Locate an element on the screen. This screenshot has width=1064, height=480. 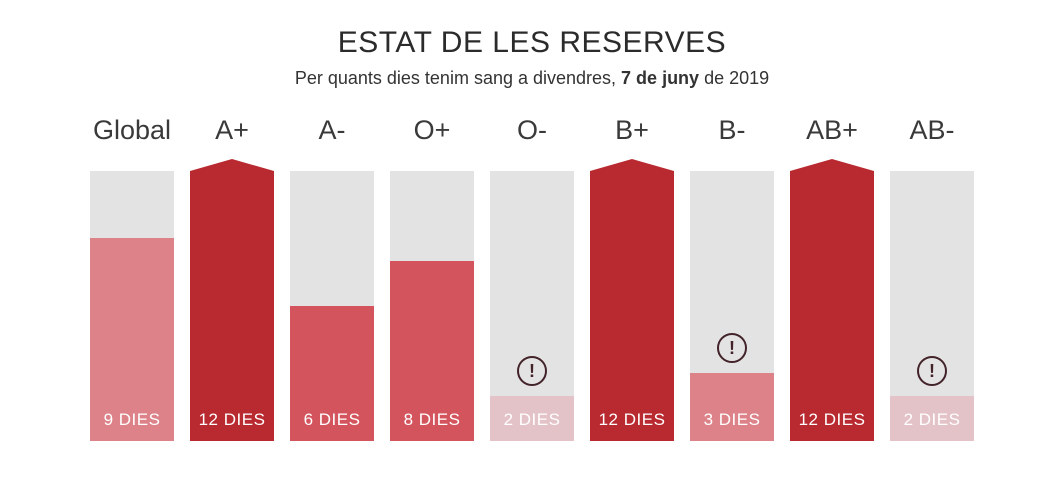
column-header-label: O- is located at coordinates (532, 129).